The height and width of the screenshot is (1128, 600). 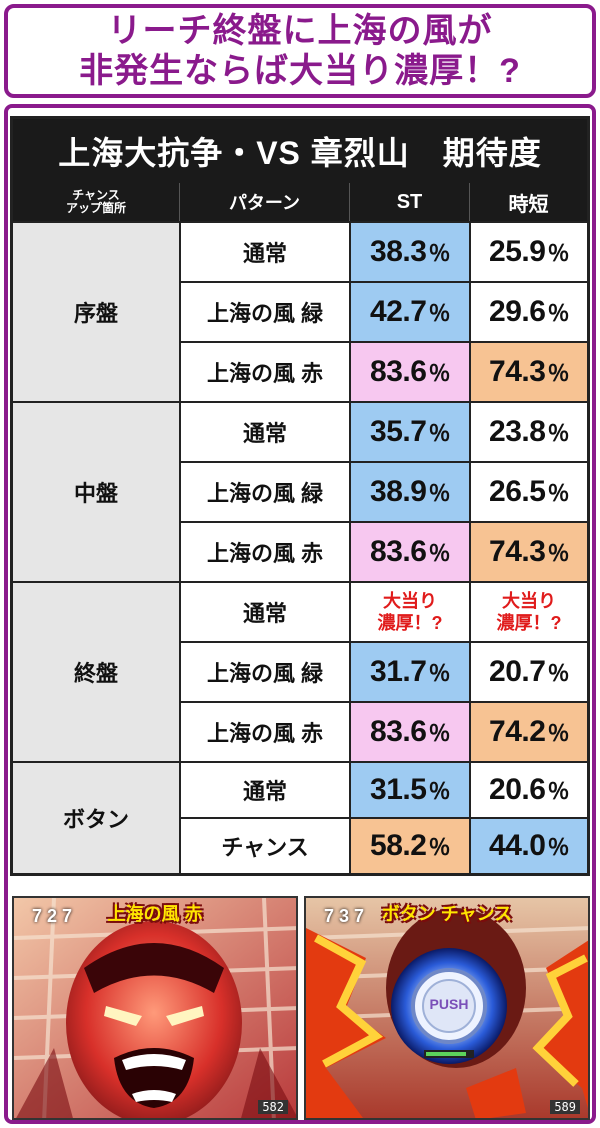 What do you see at coordinates (264, 845) in the screenshot?
I see `pattern-cell: チャンス` at bounding box center [264, 845].